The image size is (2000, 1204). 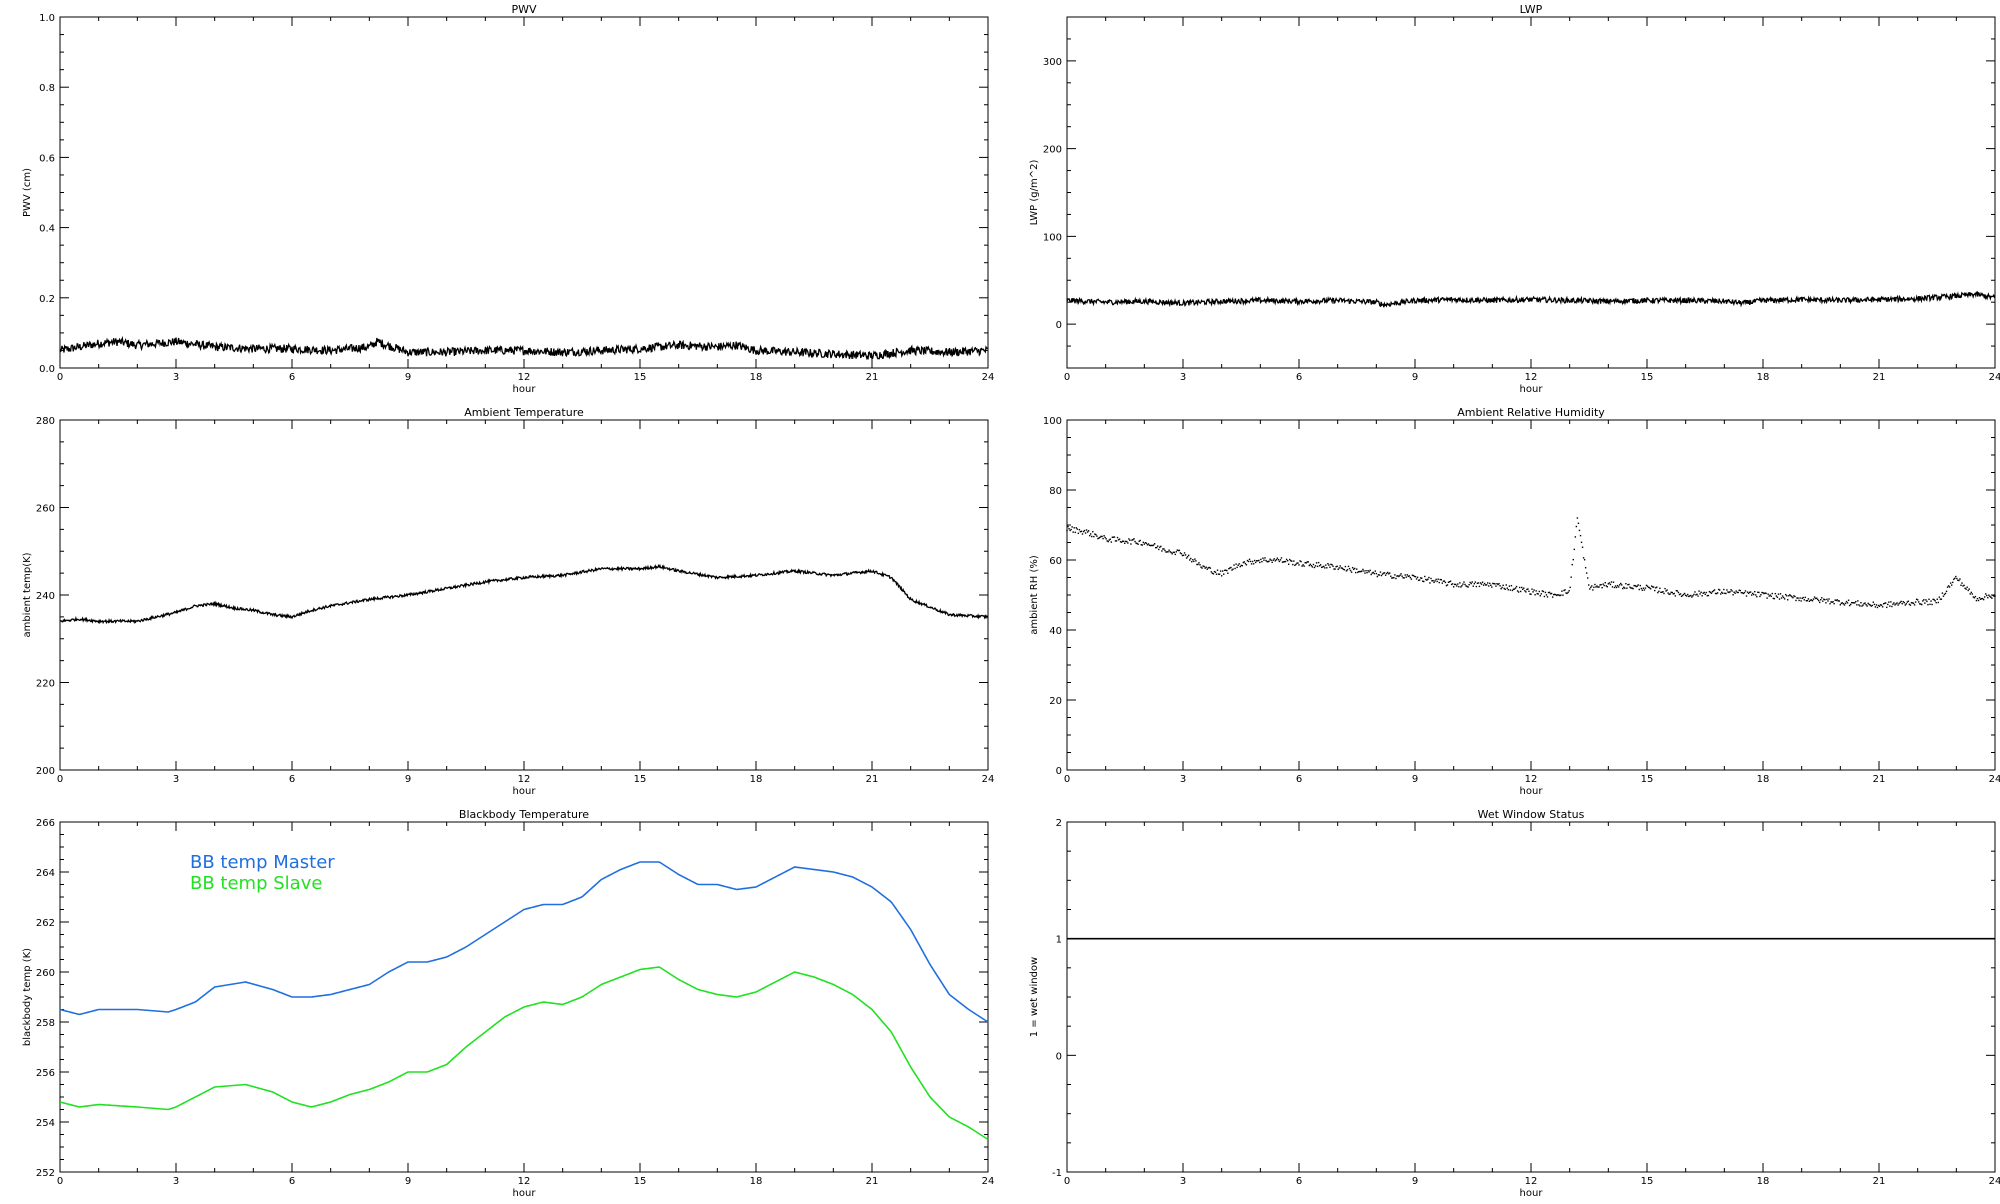 What do you see at coordinates (47, 299) in the screenshot?
I see `y-tick-label: 0.2` at bounding box center [47, 299].